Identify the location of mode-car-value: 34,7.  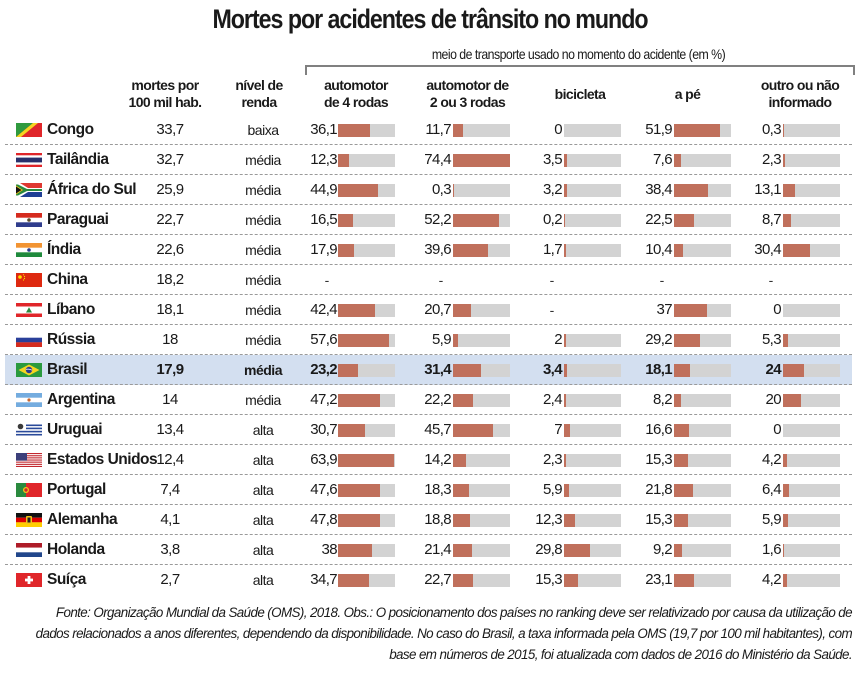
(323, 579).